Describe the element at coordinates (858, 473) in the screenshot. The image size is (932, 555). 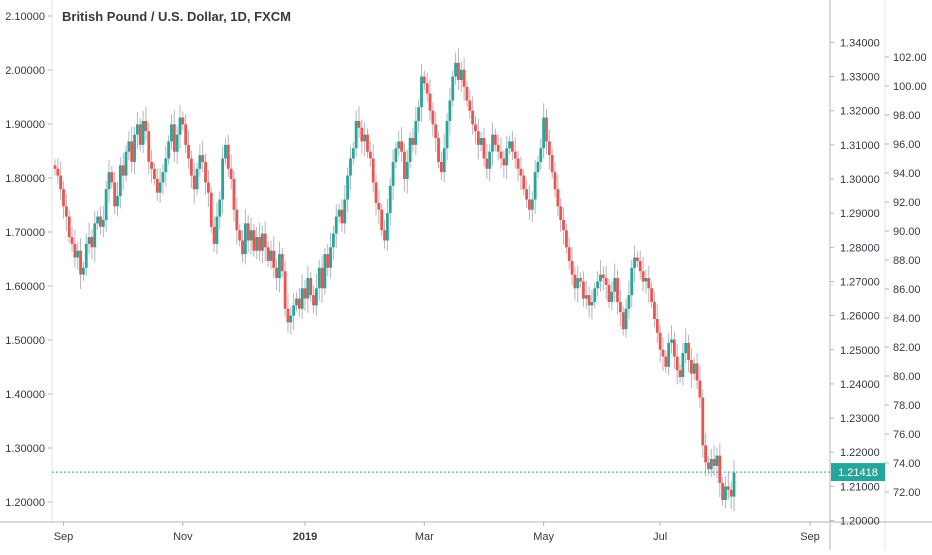
I see `last-price-label: 1.21418` at that location.